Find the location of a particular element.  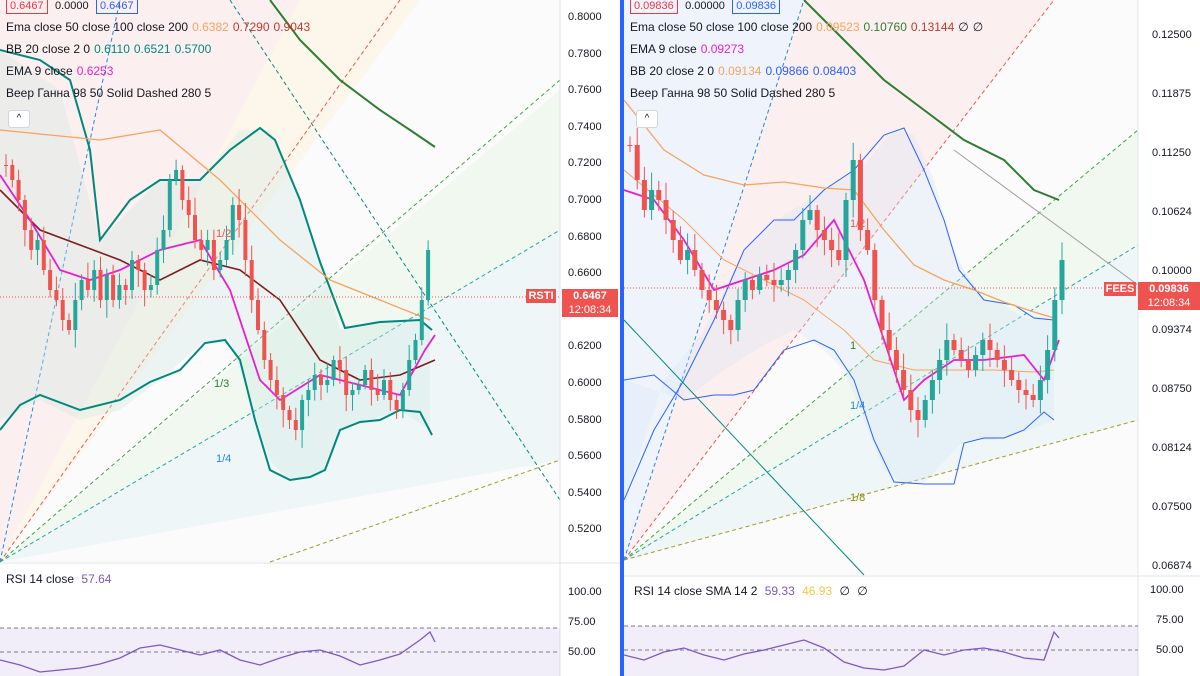

right-y-tick: 0.08124 is located at coordinates (1172, 448).